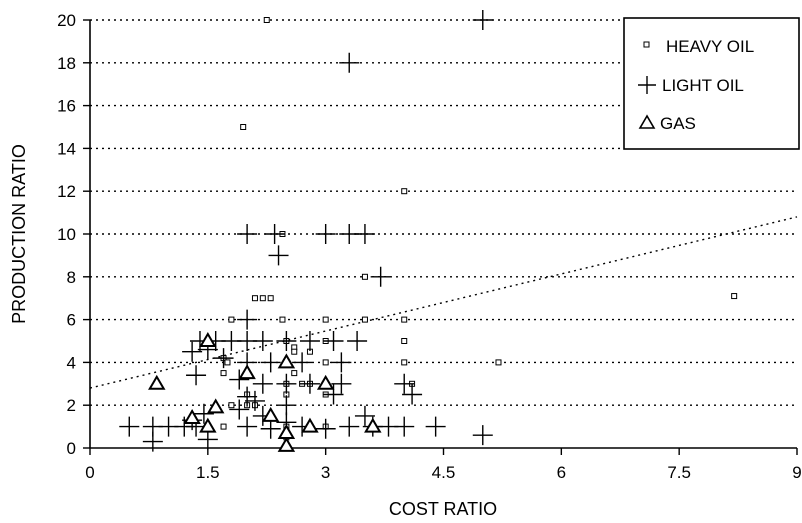 This screenshot has height=523, width=802. What do you see at coordinates (703, 85) in the screenshot?
I see `legend-label-light-oil: LIGHT OIL` at bounding box center [703, 85].